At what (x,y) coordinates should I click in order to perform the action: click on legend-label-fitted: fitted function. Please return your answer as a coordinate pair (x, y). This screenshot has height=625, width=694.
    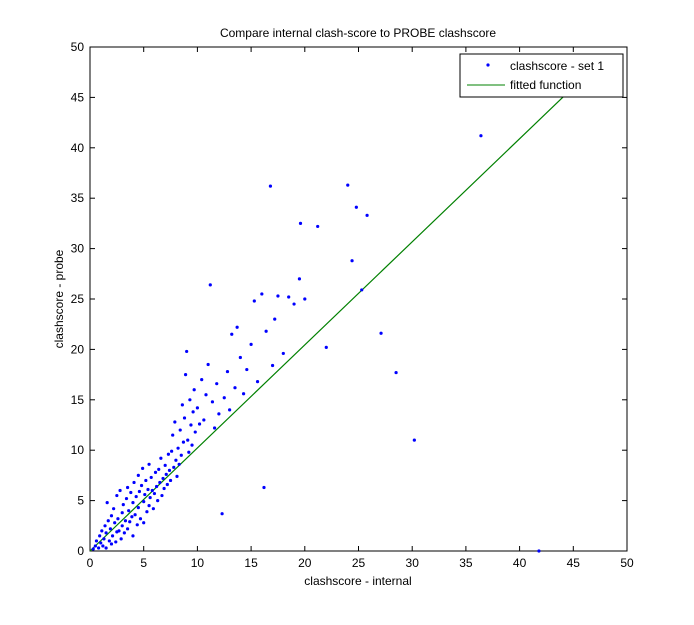
    Looking at the image, I should click on (545, 85).